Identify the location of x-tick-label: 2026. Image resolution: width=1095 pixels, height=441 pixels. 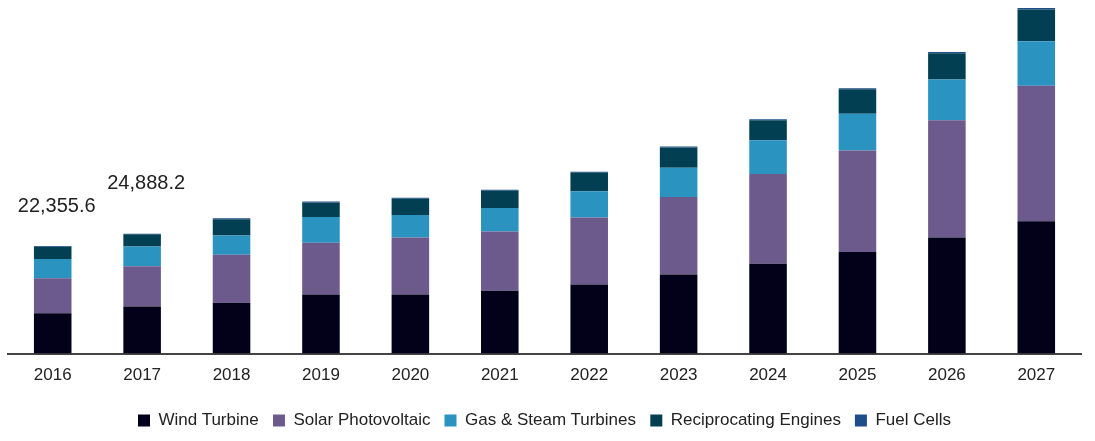
(946, 375).